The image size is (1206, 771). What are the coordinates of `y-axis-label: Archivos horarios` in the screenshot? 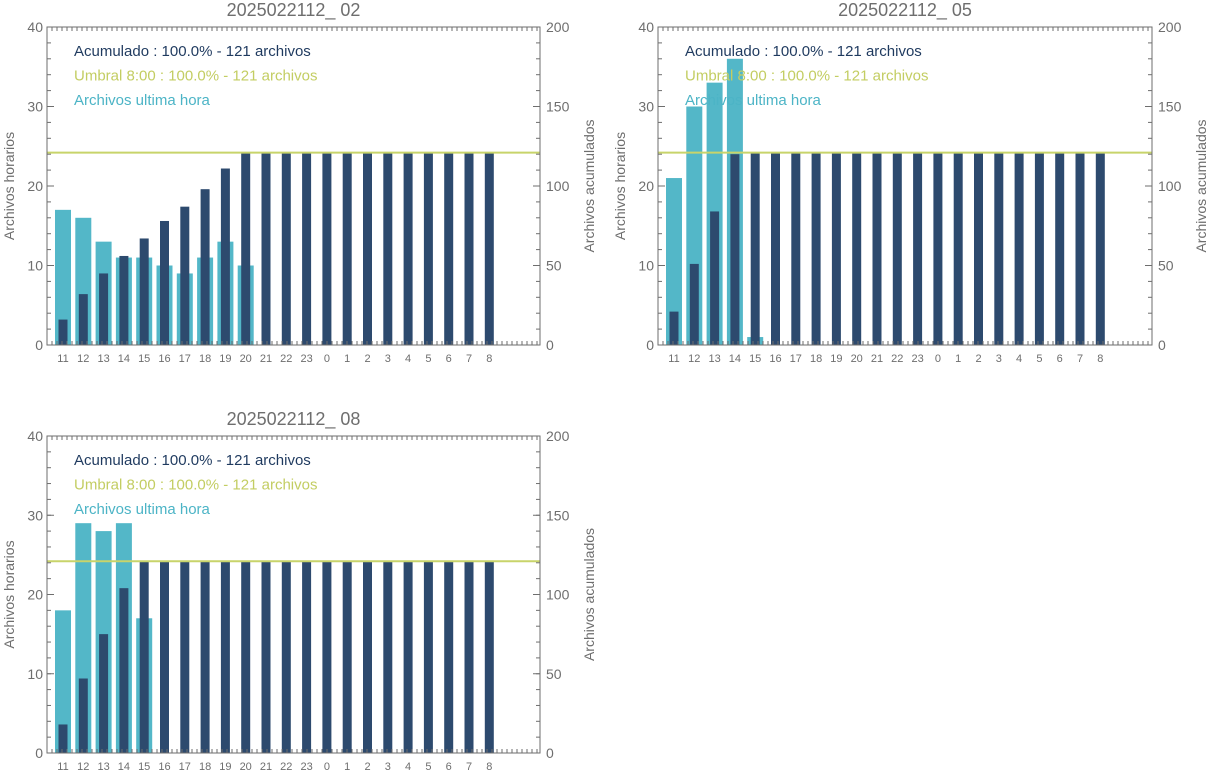 It's located at (620, 186).